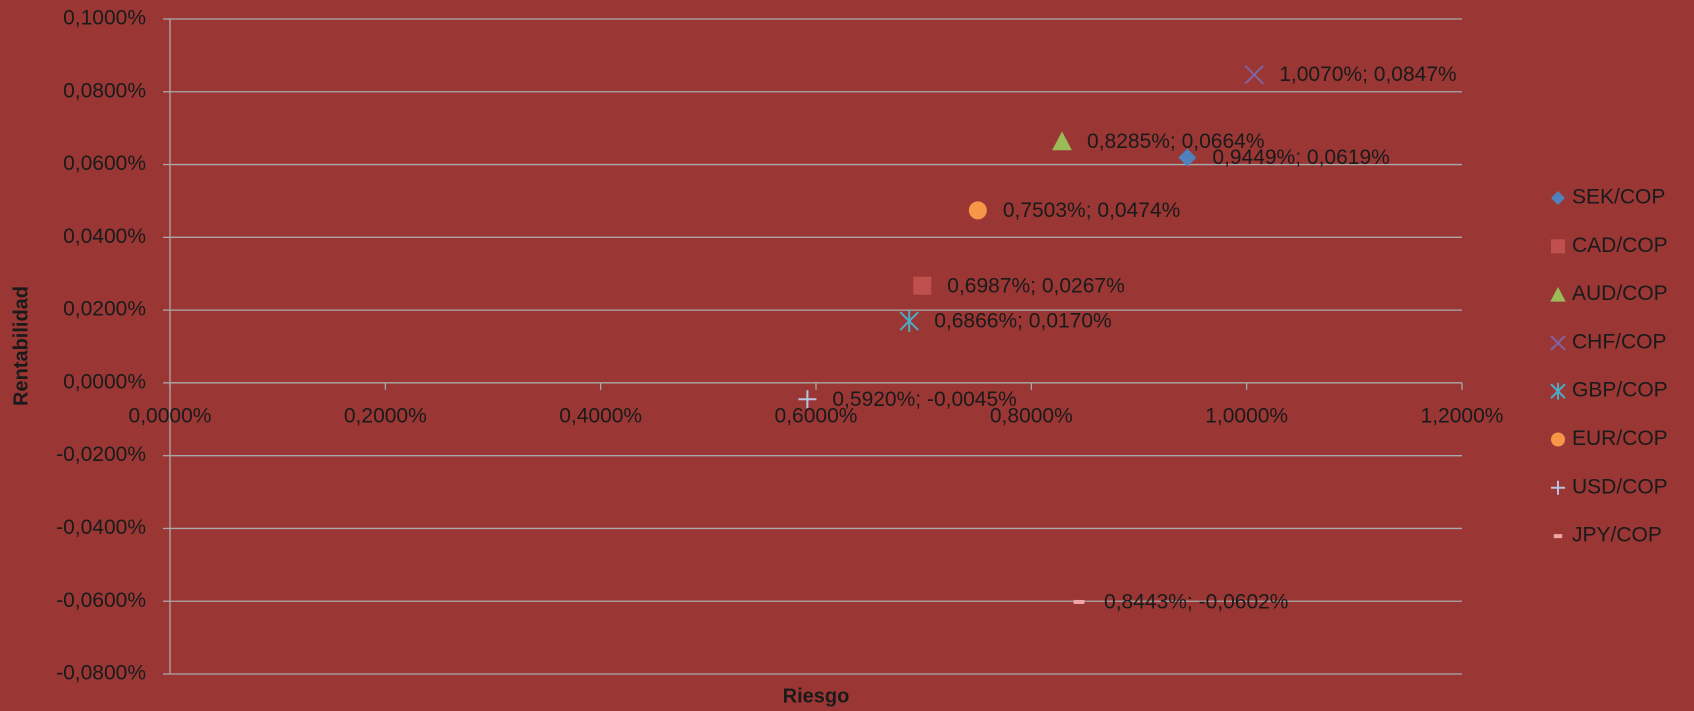  I want to click on legend-label: USD/COP, so click(1620, 486).